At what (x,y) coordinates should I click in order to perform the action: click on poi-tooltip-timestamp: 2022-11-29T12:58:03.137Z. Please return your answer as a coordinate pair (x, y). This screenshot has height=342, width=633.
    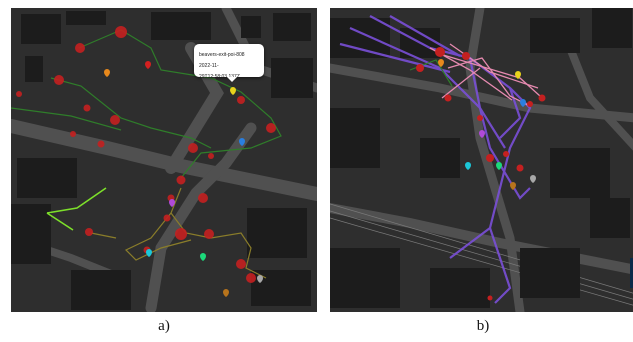
    Looking at the image, I should click on (219, 71).